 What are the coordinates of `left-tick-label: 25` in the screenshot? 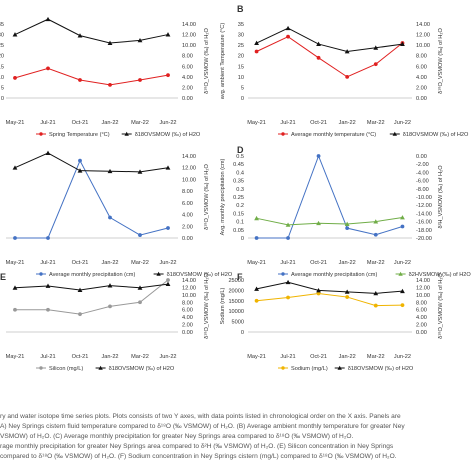 It's located at (241, 46).